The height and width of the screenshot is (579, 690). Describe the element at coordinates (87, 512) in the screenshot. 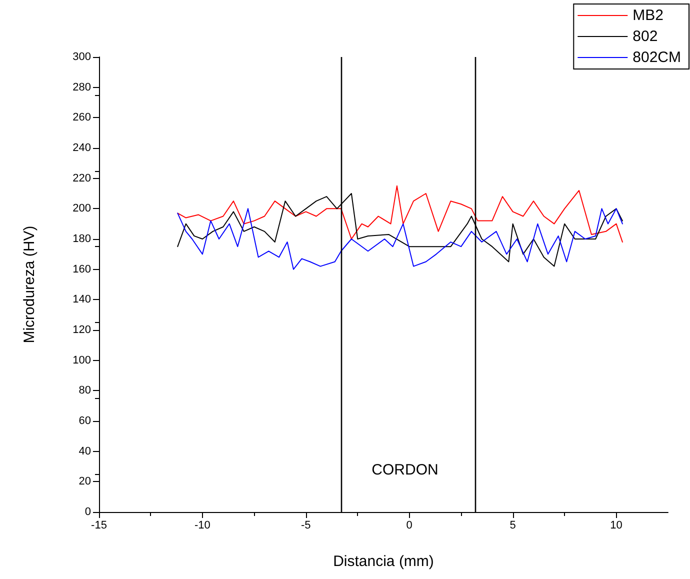

I see `y-tick-label: 0` at that location.